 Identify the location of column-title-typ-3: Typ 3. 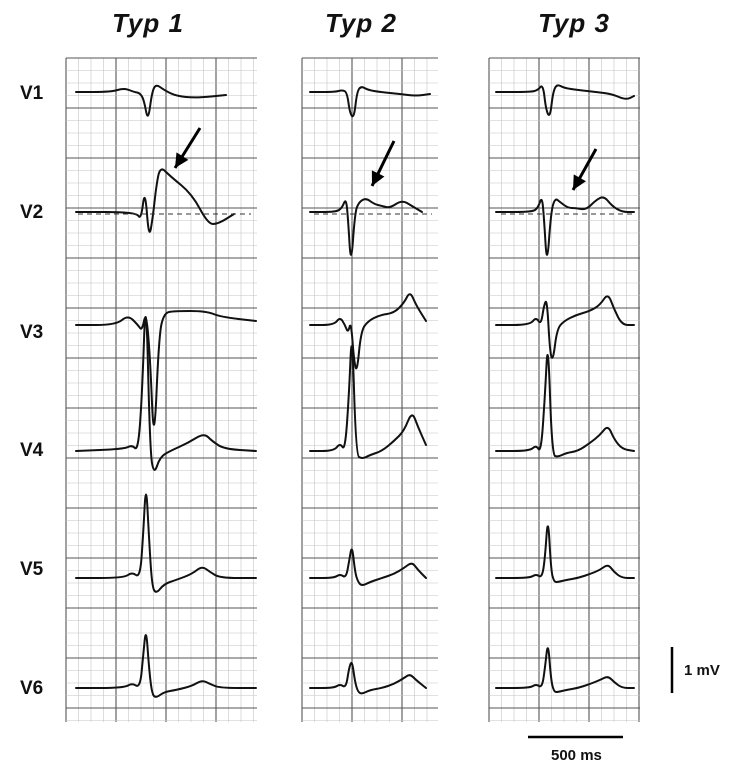
(574, 23).